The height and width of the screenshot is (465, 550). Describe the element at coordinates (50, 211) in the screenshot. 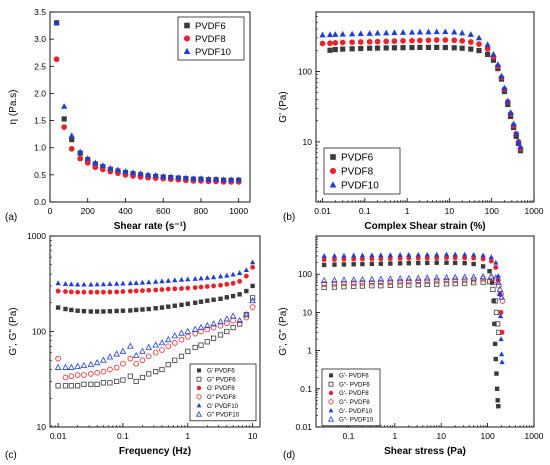

I see `x-tick-label: 0` at that location.